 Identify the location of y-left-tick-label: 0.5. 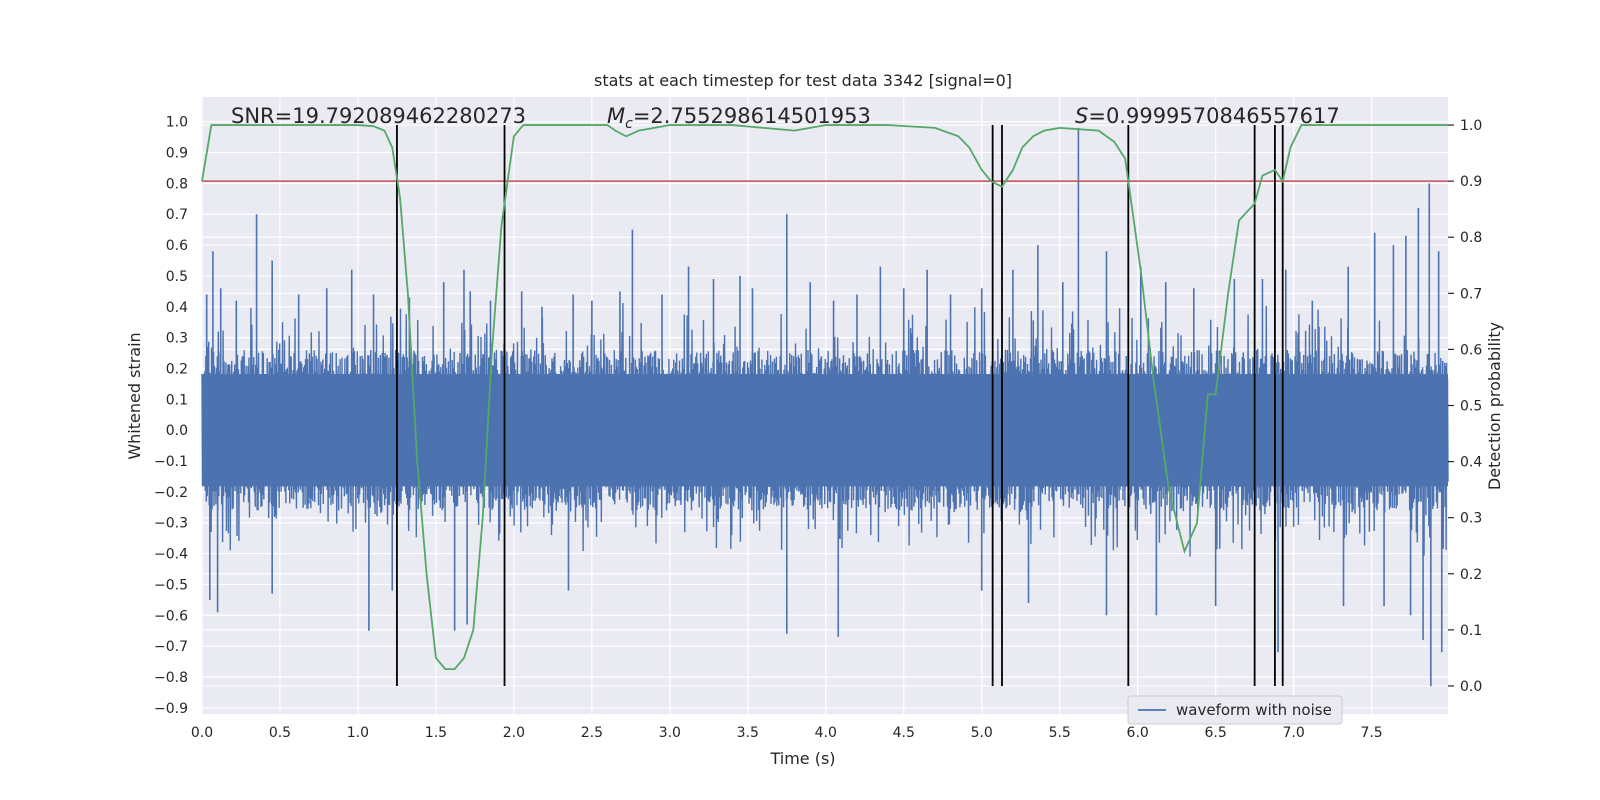
(177, 277).